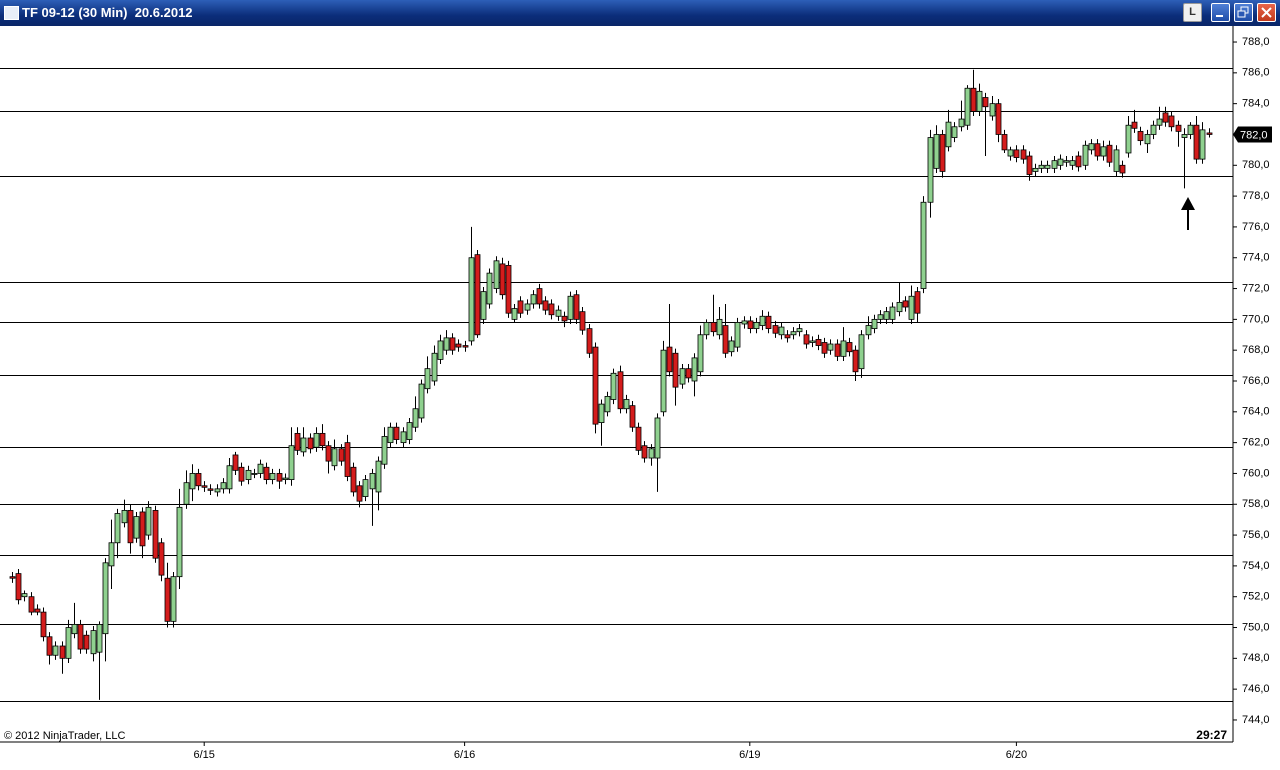 The width and height of the screenshot is (1280, 770). Describe the element at coordinates (1256, 350) in the screenshot. I see `y-tick-label: 768,0` at that location.